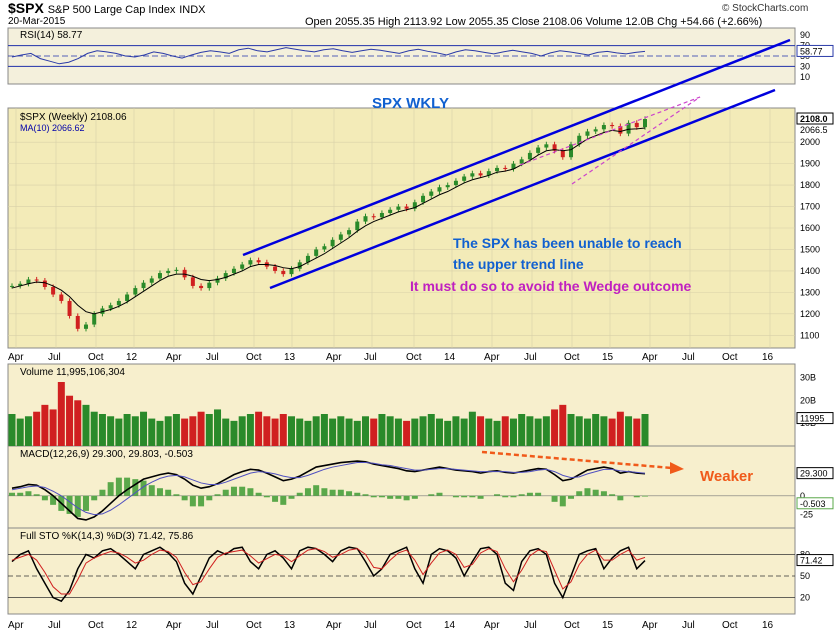 This screenshot has width=835, height=633. What do you see at coordinates (815, 473) in the screenshot?
I see `macd-current-box` at bounding box center [815, 473].